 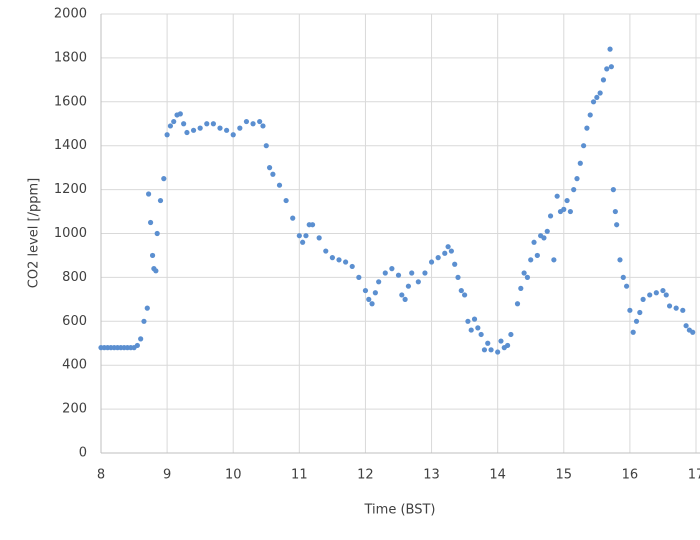 I want to click on y-axis-title: CO2 level [/ppm], so click(x=34, y=233).